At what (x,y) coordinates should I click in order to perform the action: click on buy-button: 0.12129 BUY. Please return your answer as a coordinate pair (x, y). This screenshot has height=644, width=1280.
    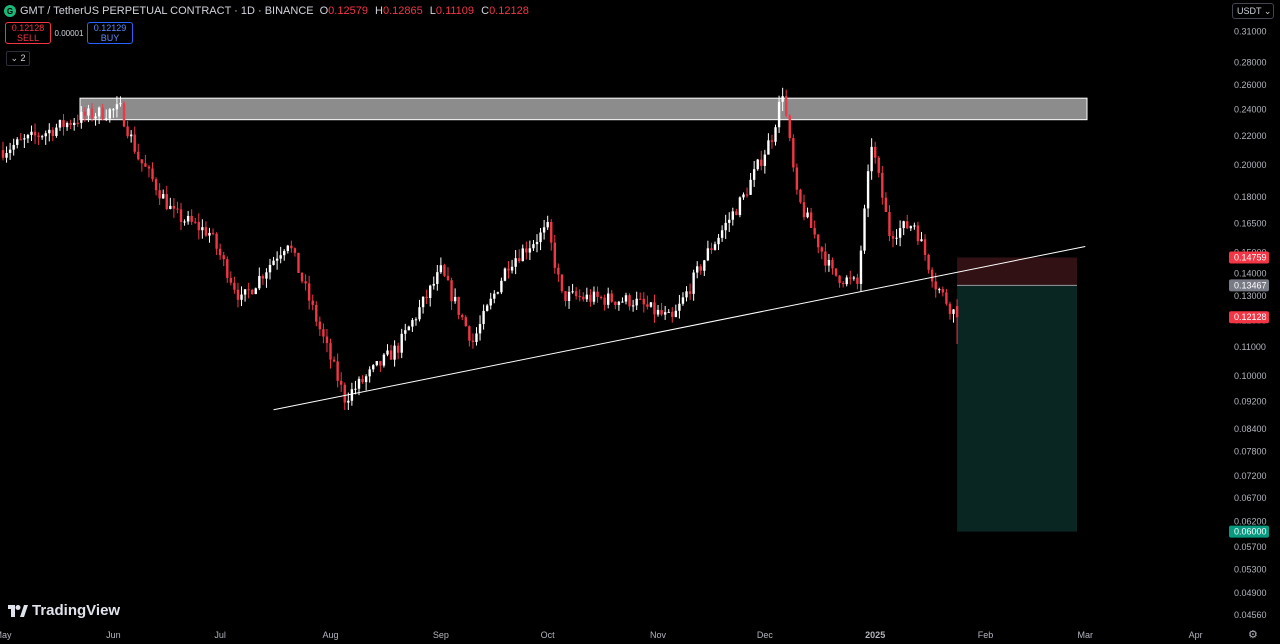
    Looking at the image, I should click on (110, 33).